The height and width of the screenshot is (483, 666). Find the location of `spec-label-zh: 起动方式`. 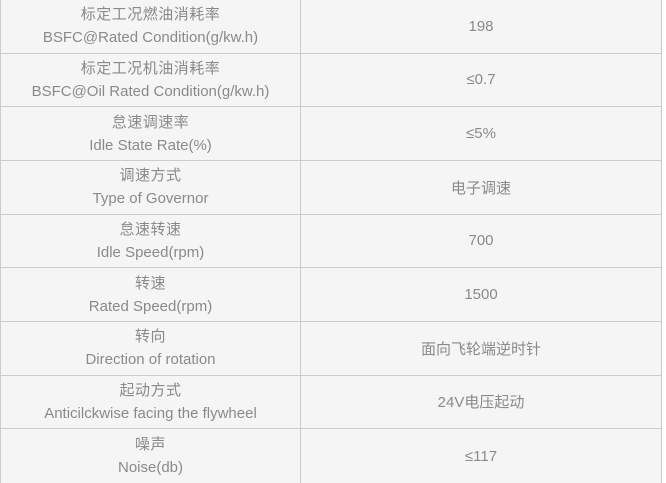

spec-label-zh: 起动方式 is located at coordinates (150, 390).